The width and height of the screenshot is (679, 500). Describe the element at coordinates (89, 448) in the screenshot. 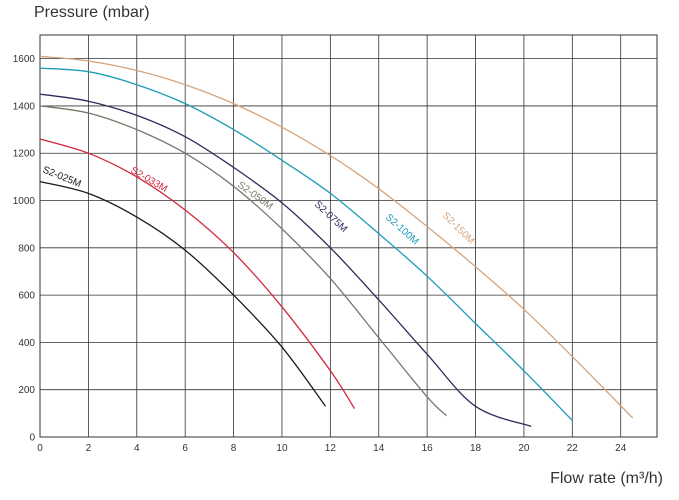

I see `x-tick-label: 2` at that location.